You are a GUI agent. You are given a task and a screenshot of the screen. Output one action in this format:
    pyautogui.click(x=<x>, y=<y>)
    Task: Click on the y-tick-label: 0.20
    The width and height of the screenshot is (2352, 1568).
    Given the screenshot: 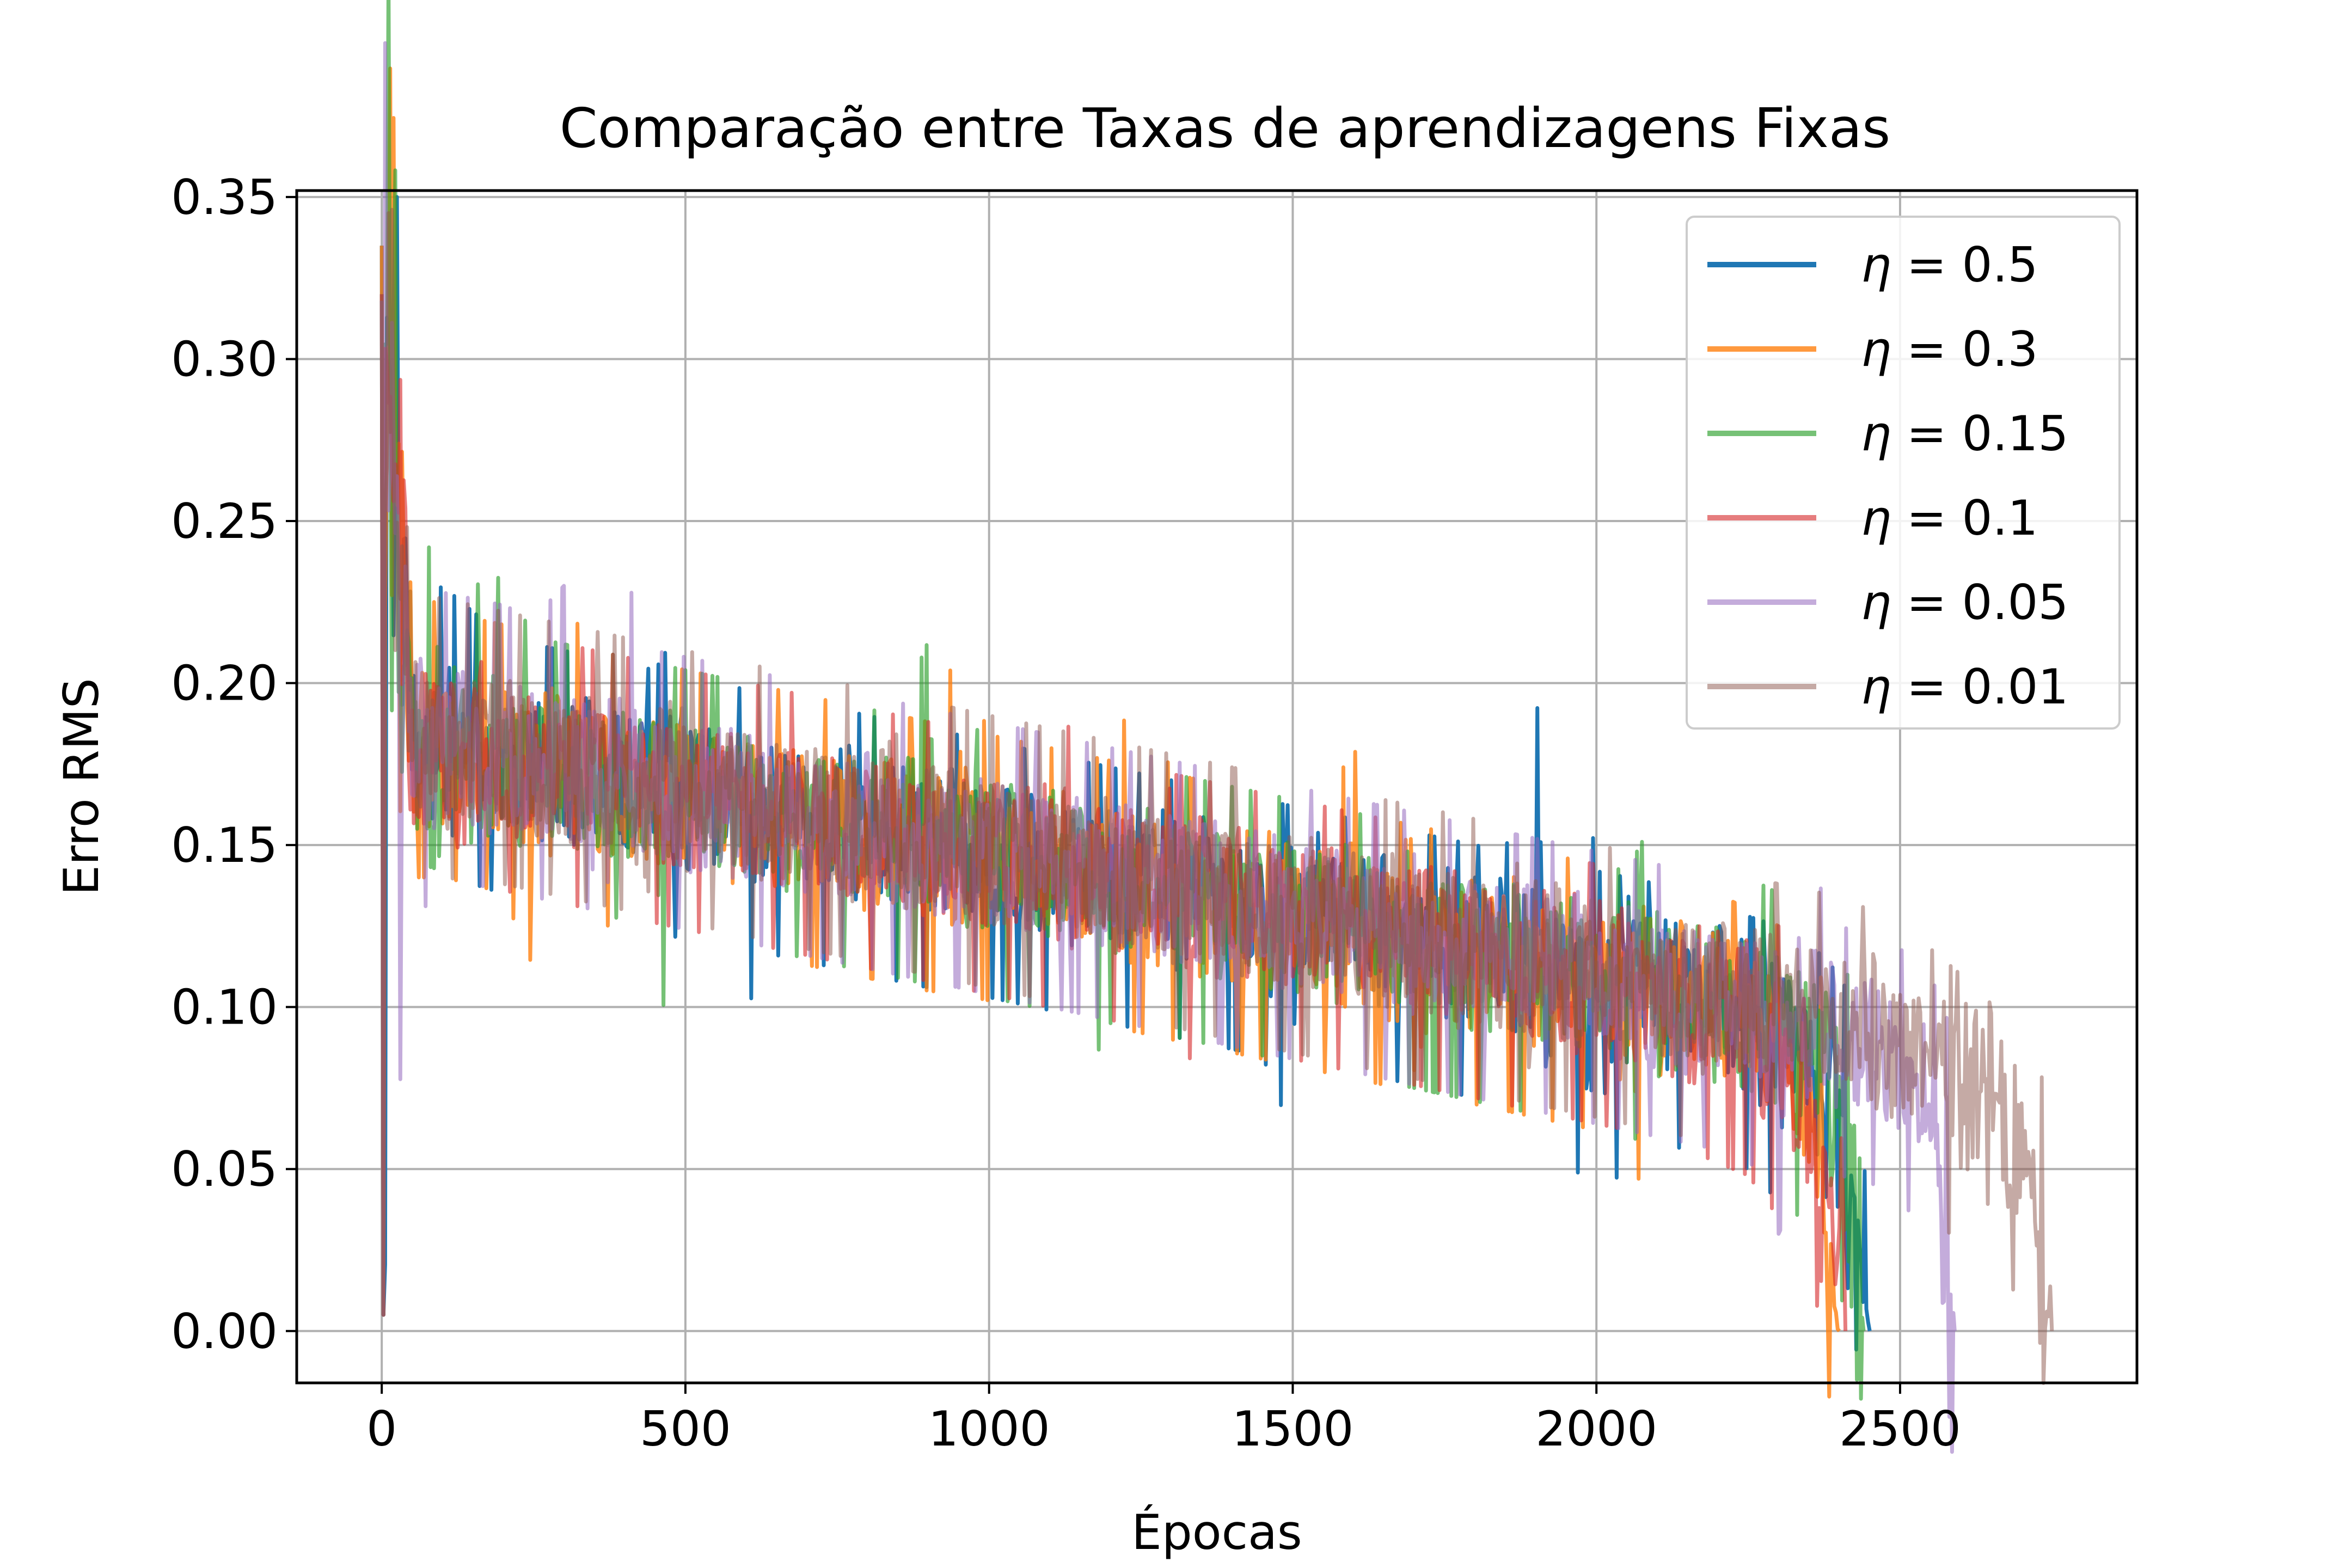 What is the action you would take?
    pyautogui.click(x=224, y=684)
    